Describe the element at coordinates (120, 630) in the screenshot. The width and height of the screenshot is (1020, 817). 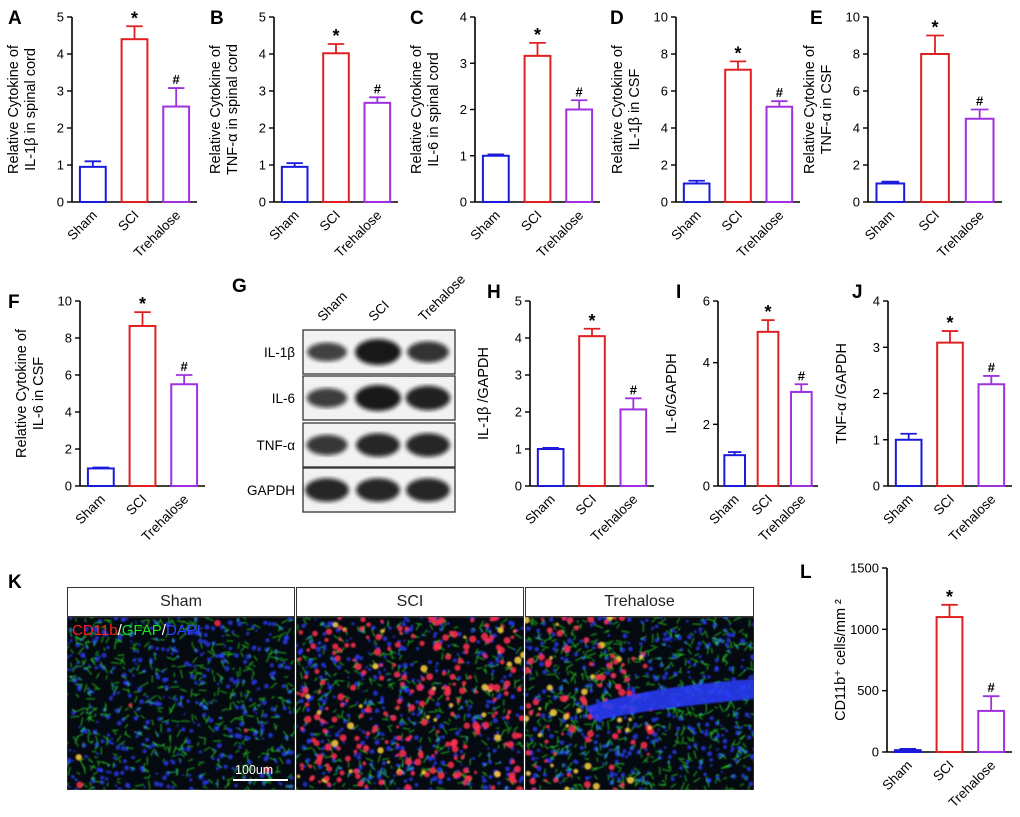
I see `stain-label-part: /` at that location.